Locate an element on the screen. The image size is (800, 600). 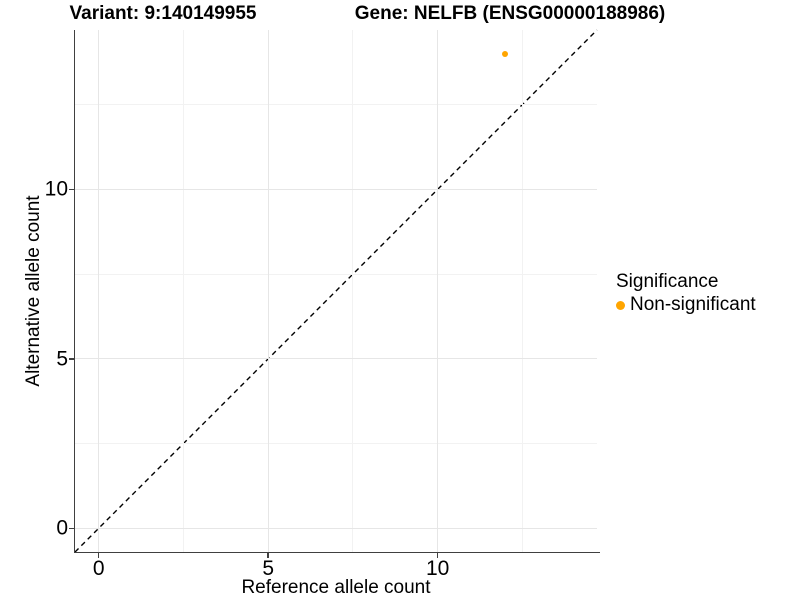
x-axis-line is located at coordinates (336, 552).